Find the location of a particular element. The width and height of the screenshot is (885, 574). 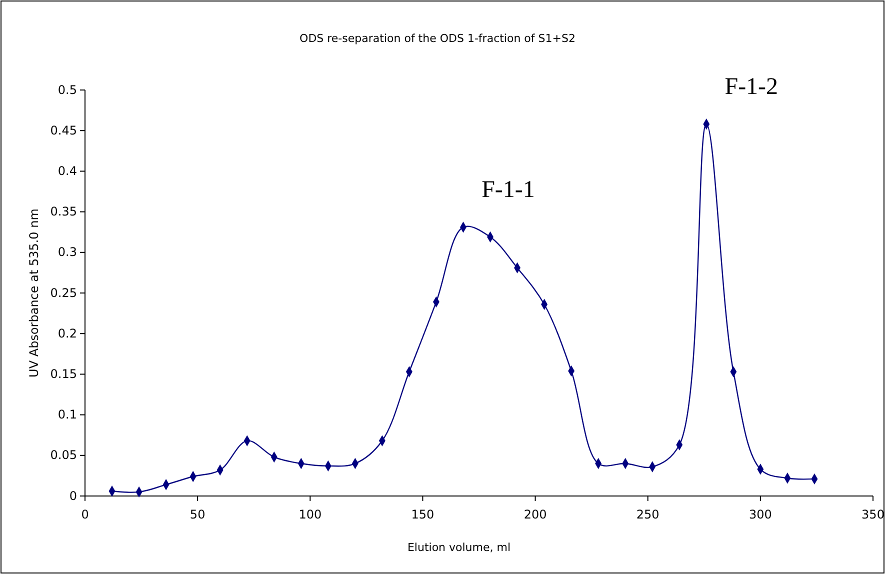

x-tick-label: 300 is located at coordinates (760, 514).